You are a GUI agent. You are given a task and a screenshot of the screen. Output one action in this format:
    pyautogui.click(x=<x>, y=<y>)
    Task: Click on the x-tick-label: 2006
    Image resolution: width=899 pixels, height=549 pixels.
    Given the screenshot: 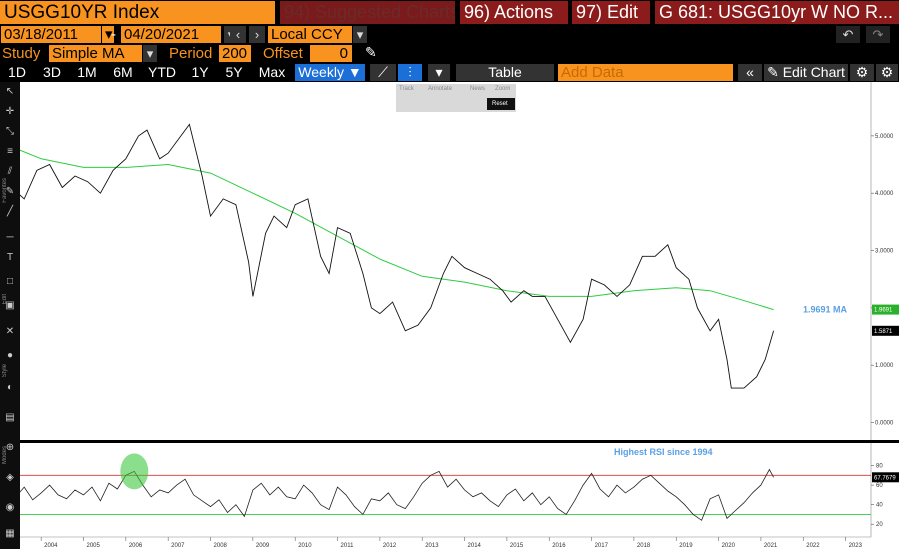 What is the action you would take?
    pyautogui.click(x=136, y=546)
    